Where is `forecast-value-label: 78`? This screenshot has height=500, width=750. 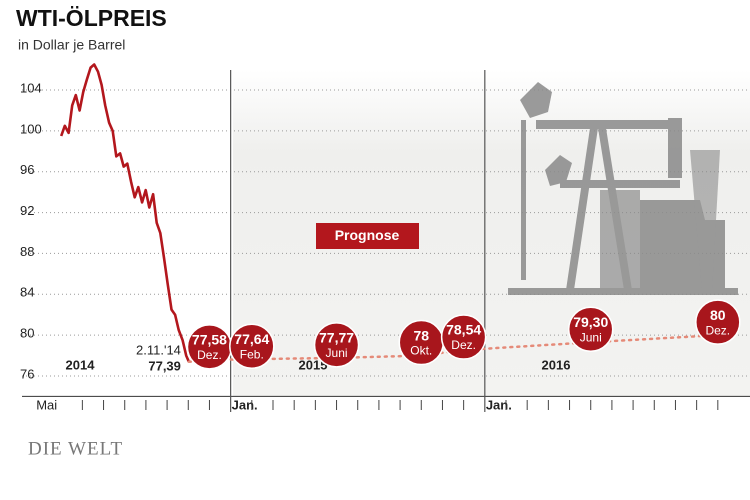
forecast-value-label: 78 is located at coordinates (421, 335).